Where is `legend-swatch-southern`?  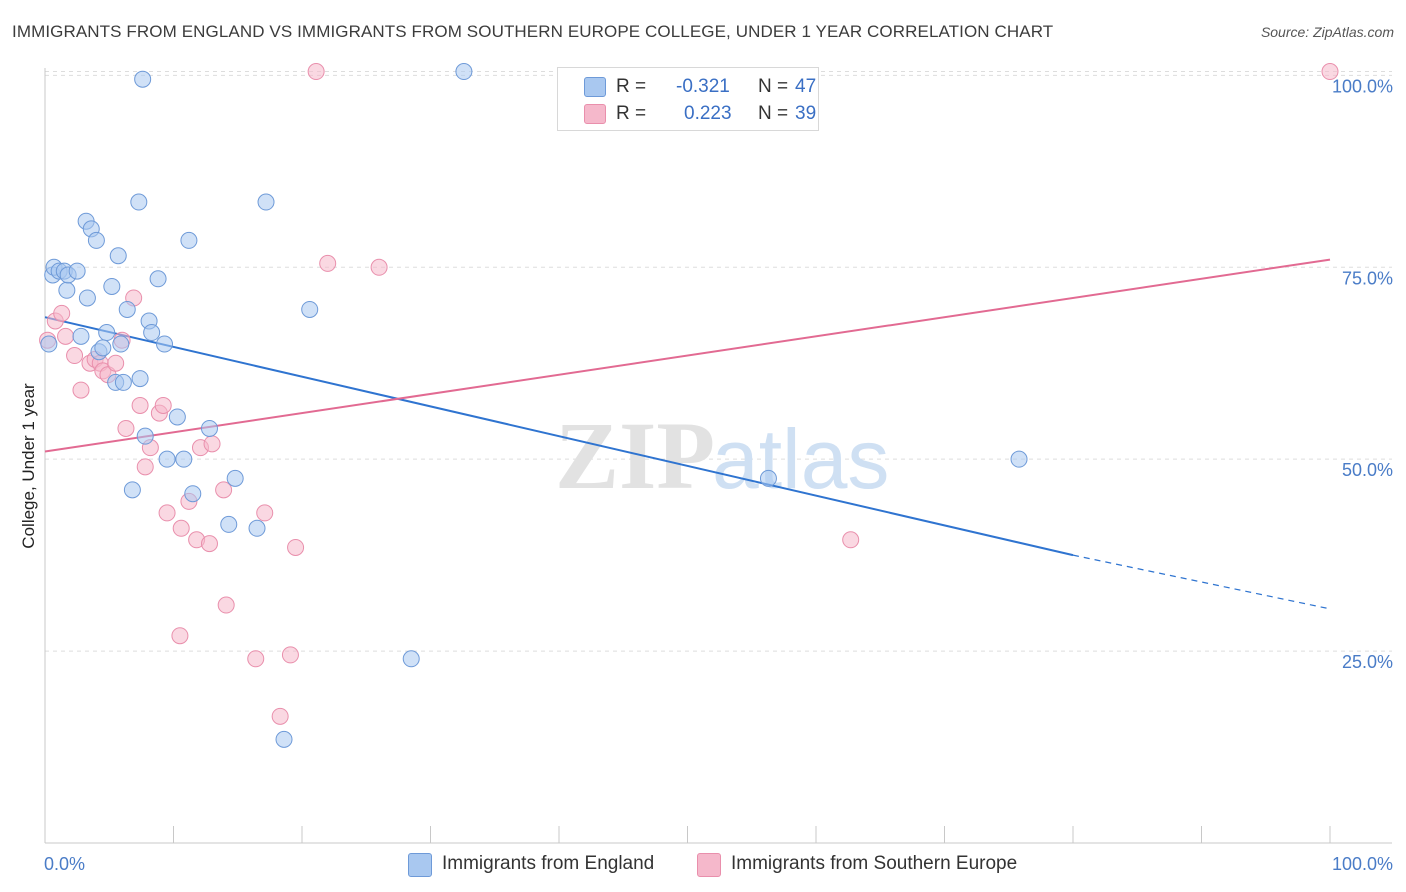
legend-swatch-southern is located at coordinates (595, 114).